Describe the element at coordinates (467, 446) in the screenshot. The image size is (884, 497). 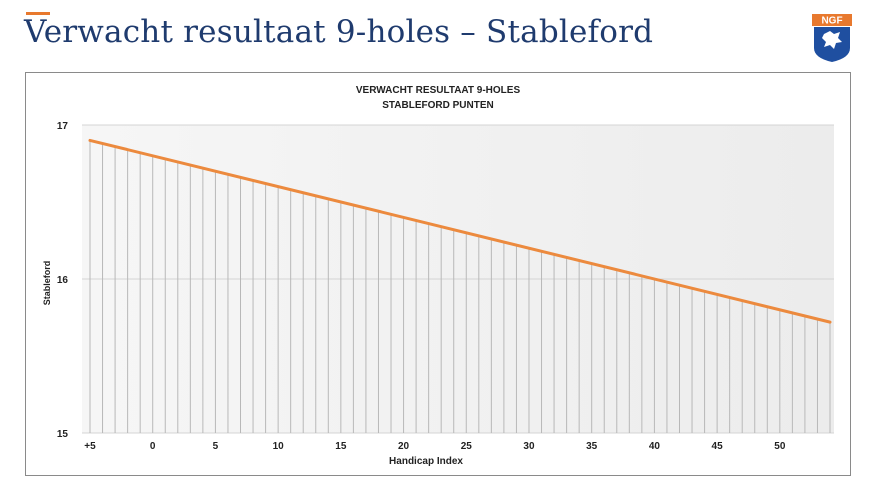
I see `x-tick-label: 25` at that location.